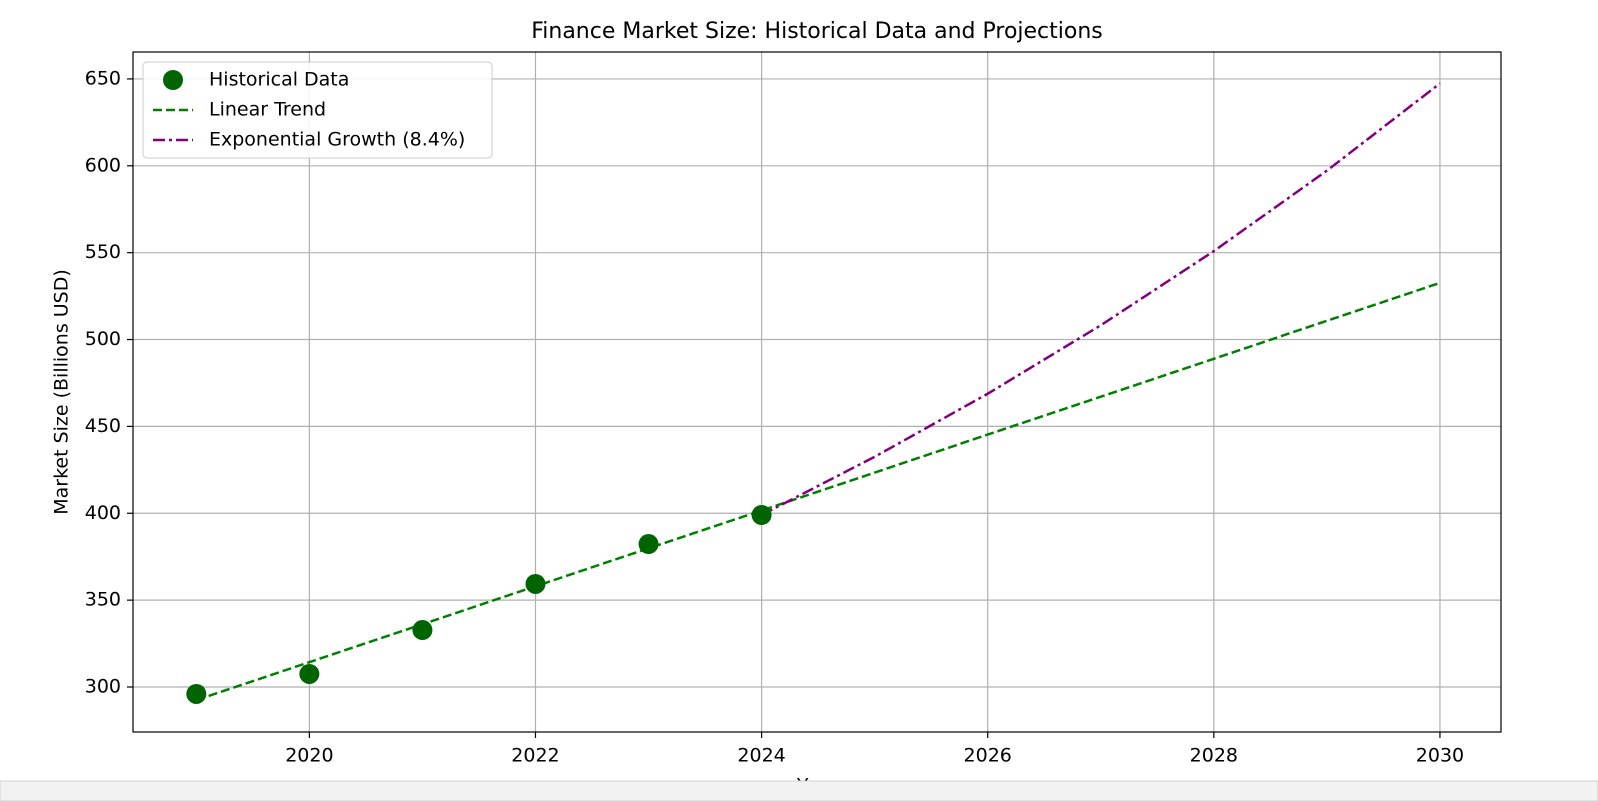 The height and width of the screenshot is (801, 1598). What do you see at coordinates (279, 80) in the screenshot?
I see `legend-label: Historical Data` at bounding box center [279, 80].